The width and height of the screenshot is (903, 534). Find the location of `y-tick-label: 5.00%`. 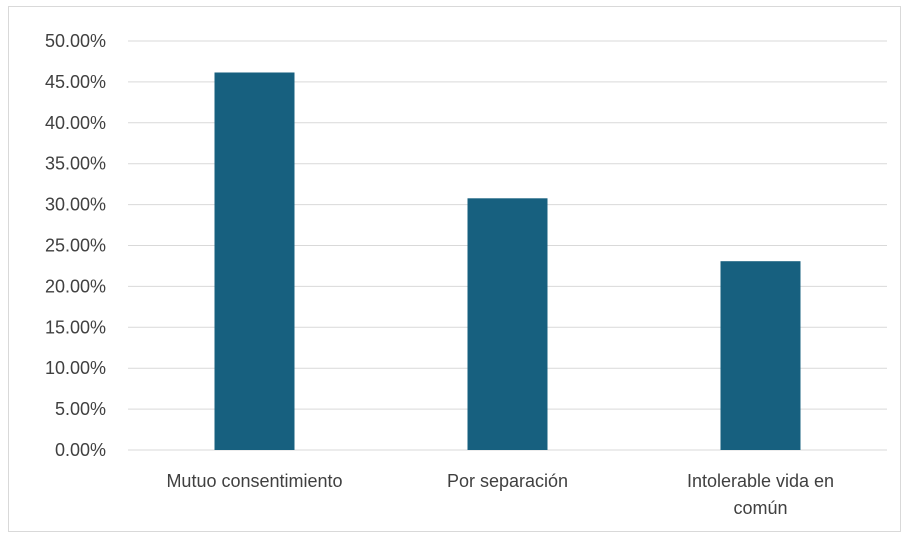

y-tick-label: 5.00% is located at coordinates (80, 409).